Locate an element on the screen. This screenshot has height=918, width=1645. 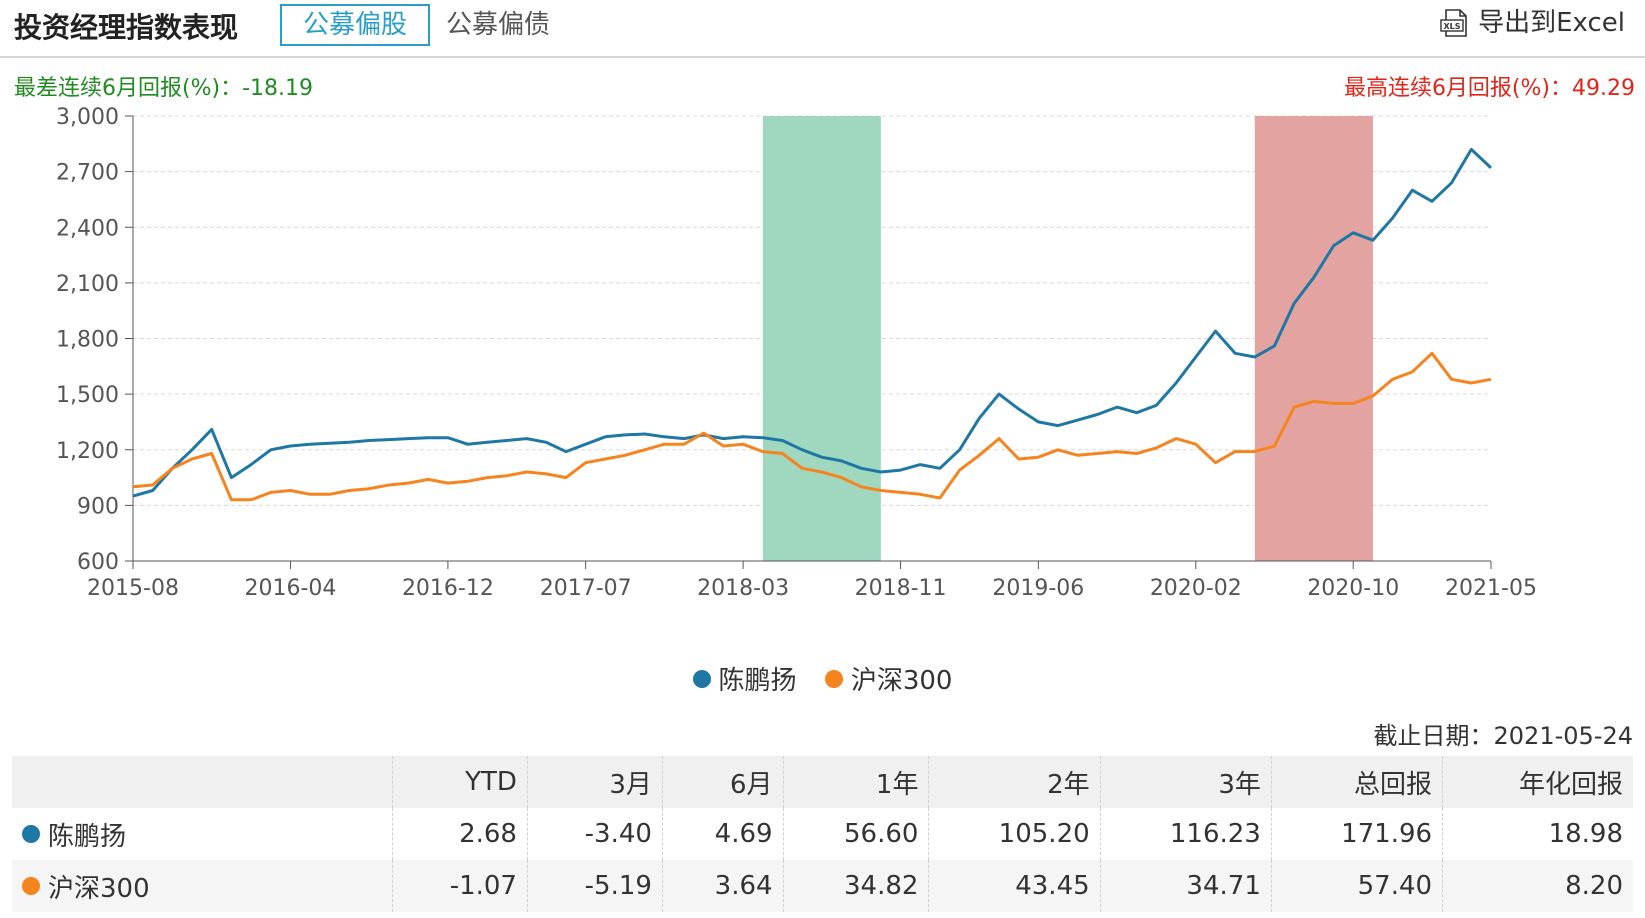
index-legend-dot is located at coordinates (833, 678).